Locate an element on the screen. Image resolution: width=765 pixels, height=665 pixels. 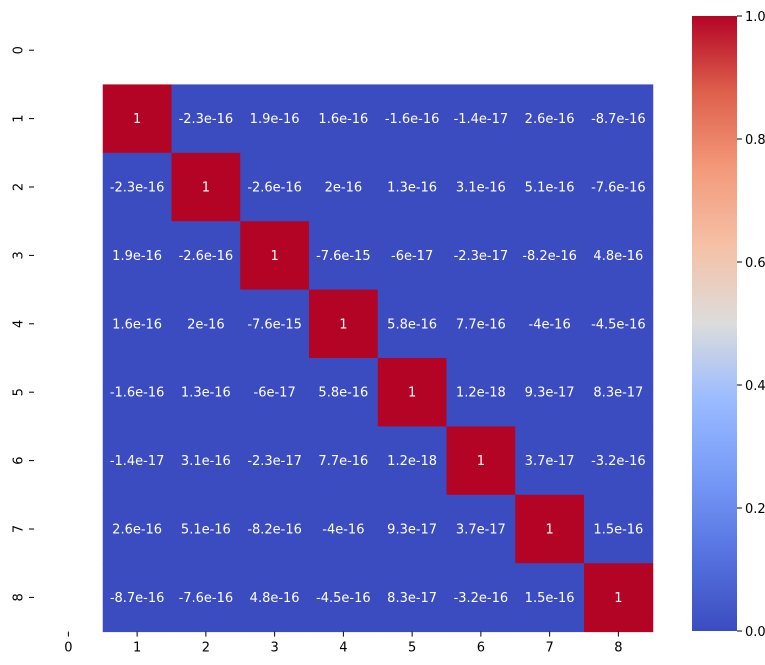
cell-value-label: 1.5e-16 is located at coordinates (618, 530).